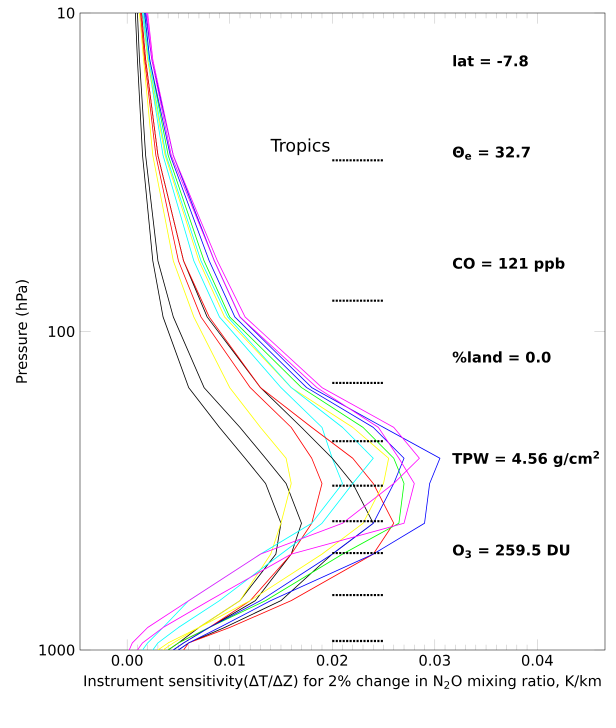  Describe the element at coordinates (342, 682) in the screenshot. I see `x-axis-title: Instrument sensitivity(ΔT/ΔZ) for 2% change in N$_{2}$O mixing ratio, K/km` at that location.